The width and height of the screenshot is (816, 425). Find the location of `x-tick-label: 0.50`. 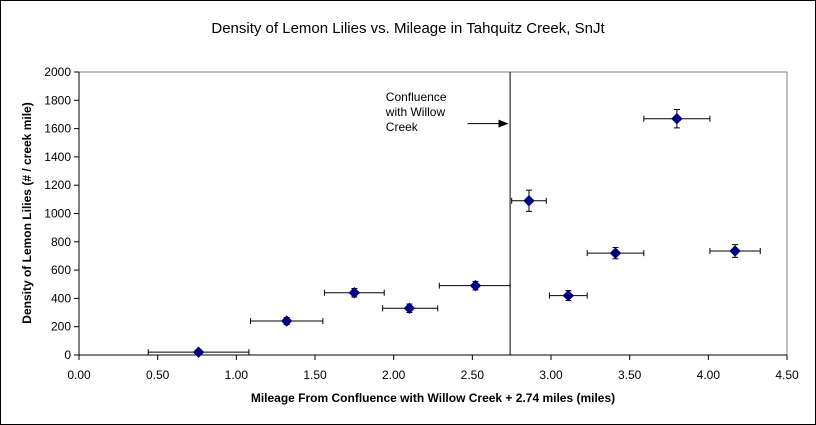

x-tick-label: 0.50 is located at coordinates (158, 375).